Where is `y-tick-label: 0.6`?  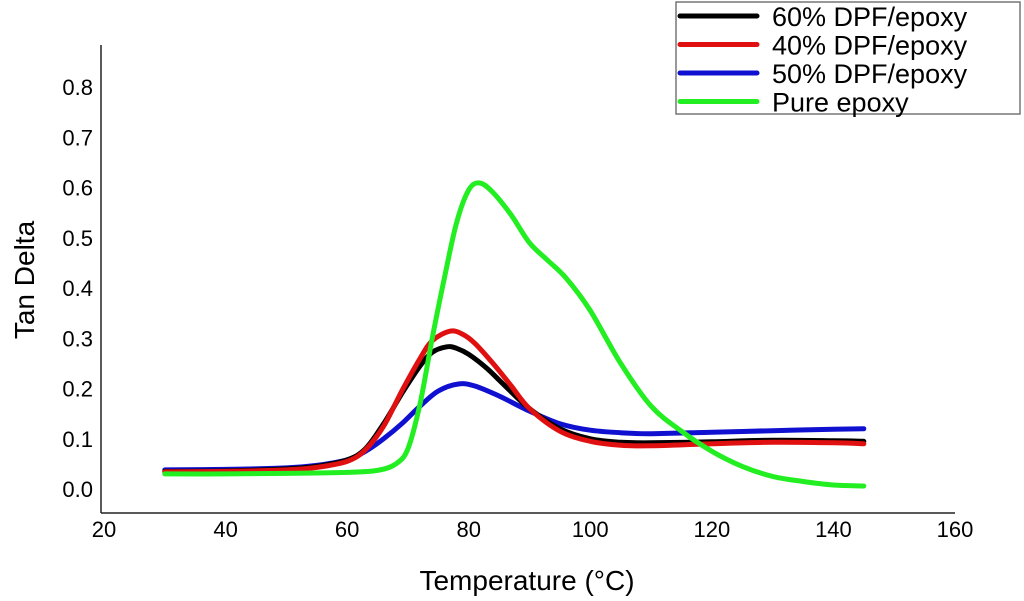 y-tick-label: 0.6 is located at coordinates (77, 188).